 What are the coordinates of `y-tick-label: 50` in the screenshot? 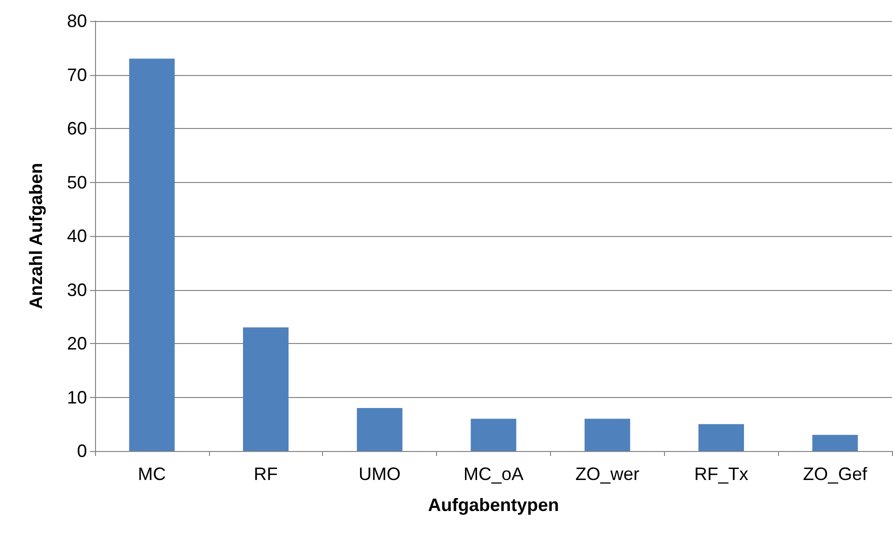 It's located at (76, 182).